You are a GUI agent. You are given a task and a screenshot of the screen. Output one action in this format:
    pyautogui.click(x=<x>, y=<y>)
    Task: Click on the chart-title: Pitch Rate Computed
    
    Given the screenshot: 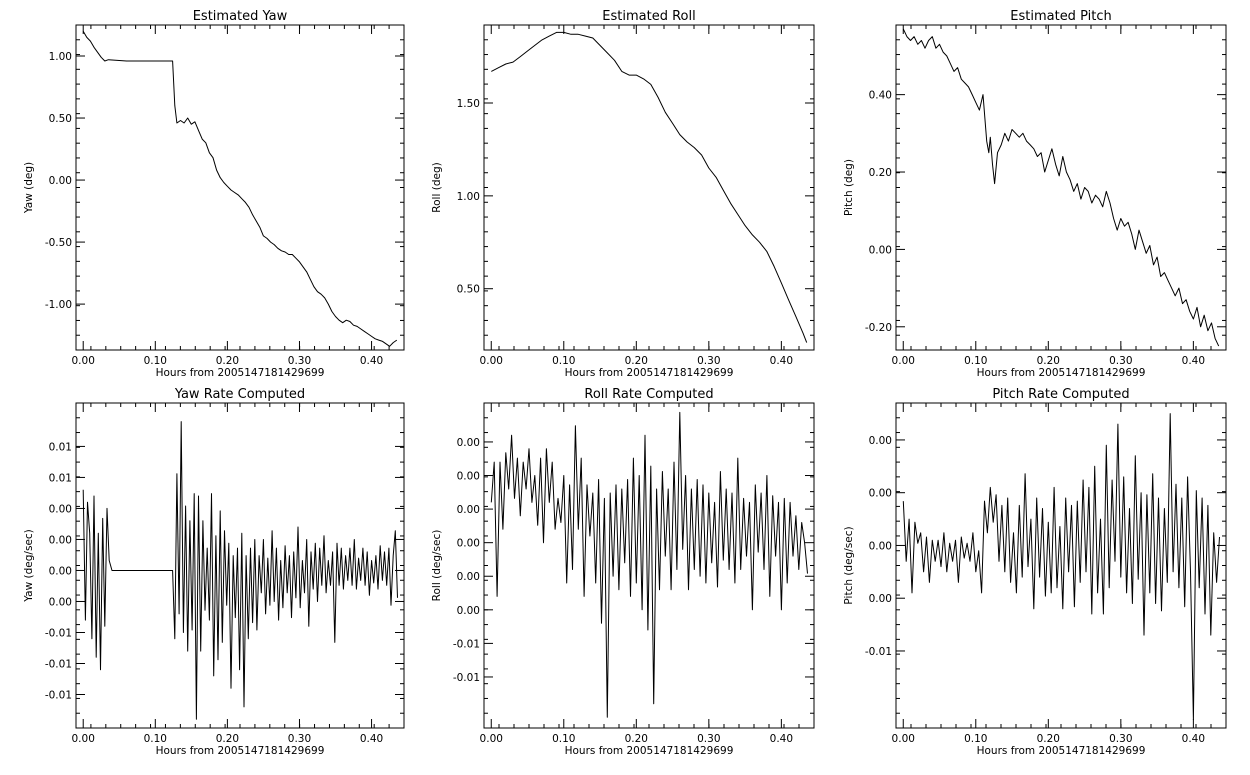 What is the action you would take?
    pyautogui.click(x=1060, y=394)
    